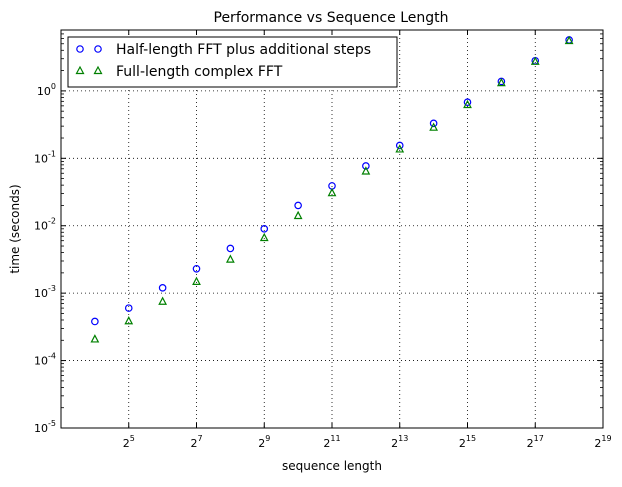 Image resolution: width=622 pixels, height=487 pixels. Describe the element at coordinates (45, 157) in the screenshot. I see `y-tick-label: 10⁻¹` at that location.